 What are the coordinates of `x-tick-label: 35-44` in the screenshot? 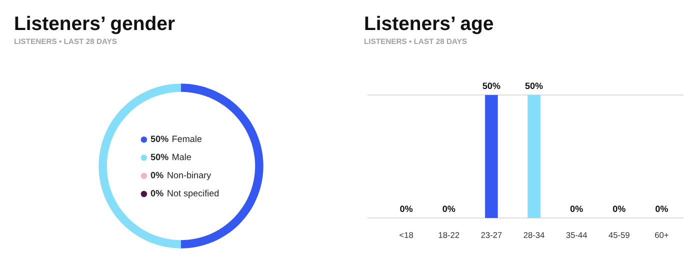 It's located at (576, 235).